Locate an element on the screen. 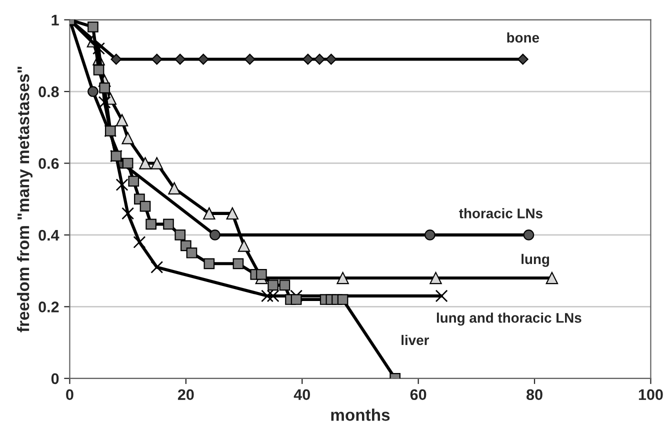 This screenshot has height=440, width=664. y-tick-label: 0 is located at coordinates (55, 378).